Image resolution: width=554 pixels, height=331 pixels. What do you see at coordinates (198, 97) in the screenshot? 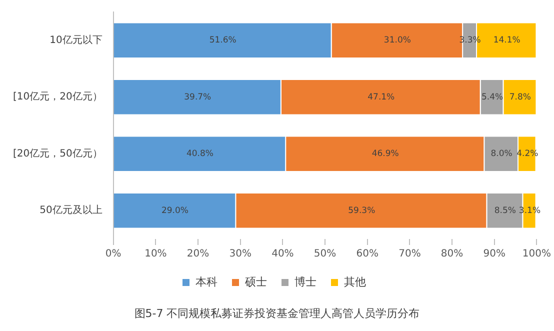
I see `data-label: 39.7%` at bounding box center [198, 97].